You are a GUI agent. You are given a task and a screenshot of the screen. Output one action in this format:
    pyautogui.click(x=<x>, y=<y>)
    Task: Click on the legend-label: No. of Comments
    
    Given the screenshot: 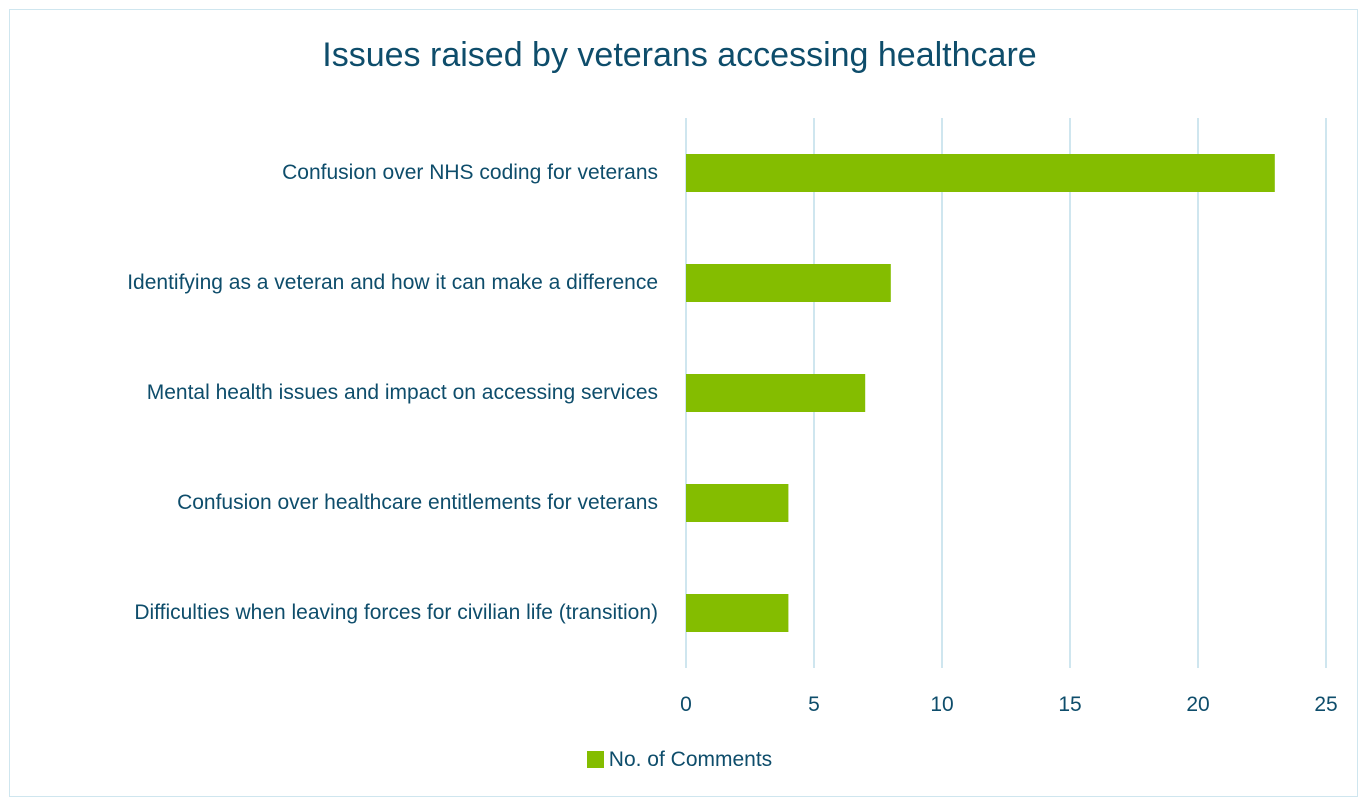 What is the action you would take?
    pyautogui.click(x=690, y=759)
    